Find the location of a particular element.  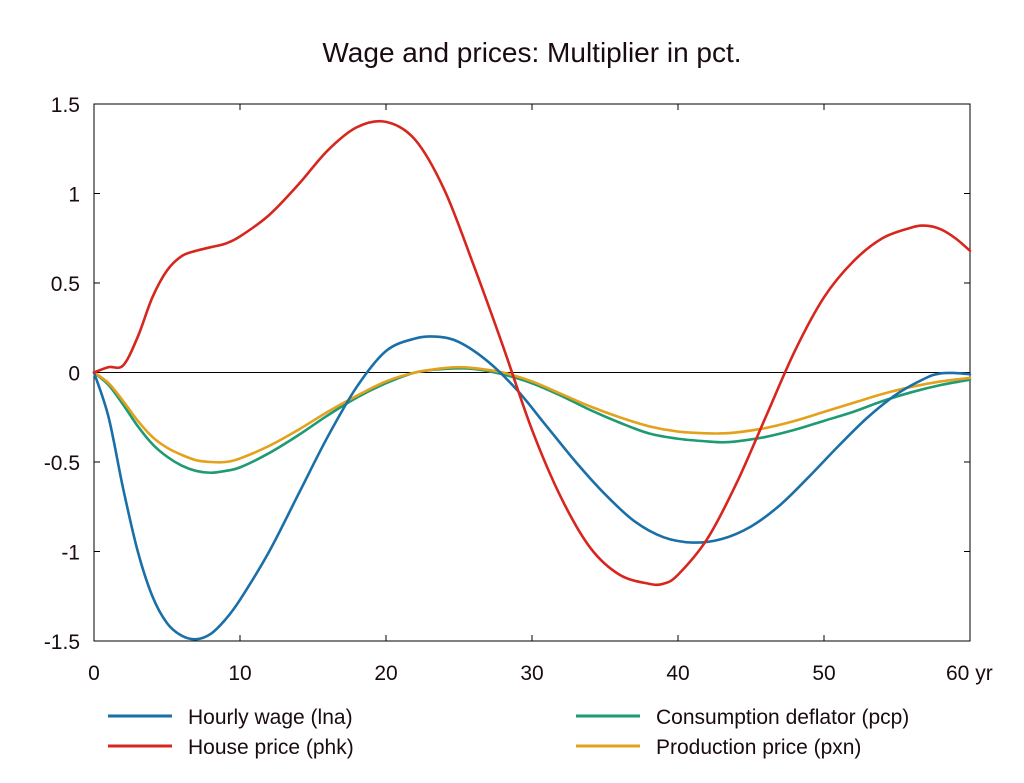

x-tick-label: 60 yr is located at coordinates (969, 673).